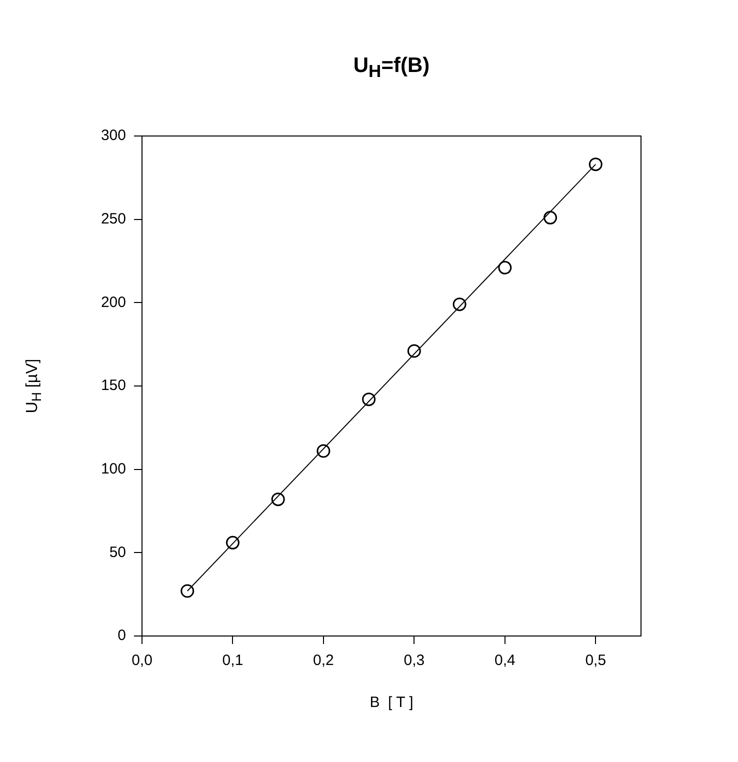 The image size is (738, 762). I want to click on x-axis-title: B [ T ], so click(392, 703).